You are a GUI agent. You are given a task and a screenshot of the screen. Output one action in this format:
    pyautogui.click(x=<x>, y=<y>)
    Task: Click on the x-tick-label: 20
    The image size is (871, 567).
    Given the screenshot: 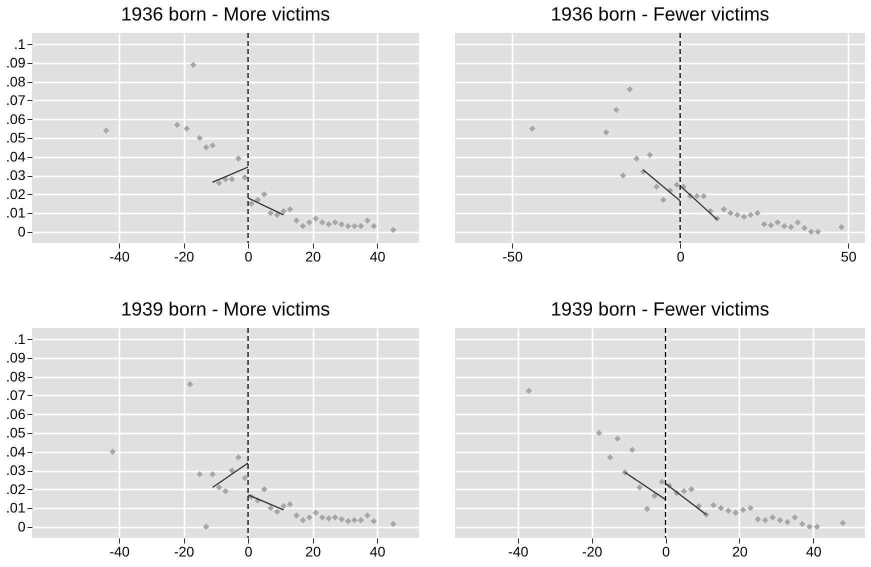 What is the action you would take?
    pyautogui.click(x=313, y=552)
    